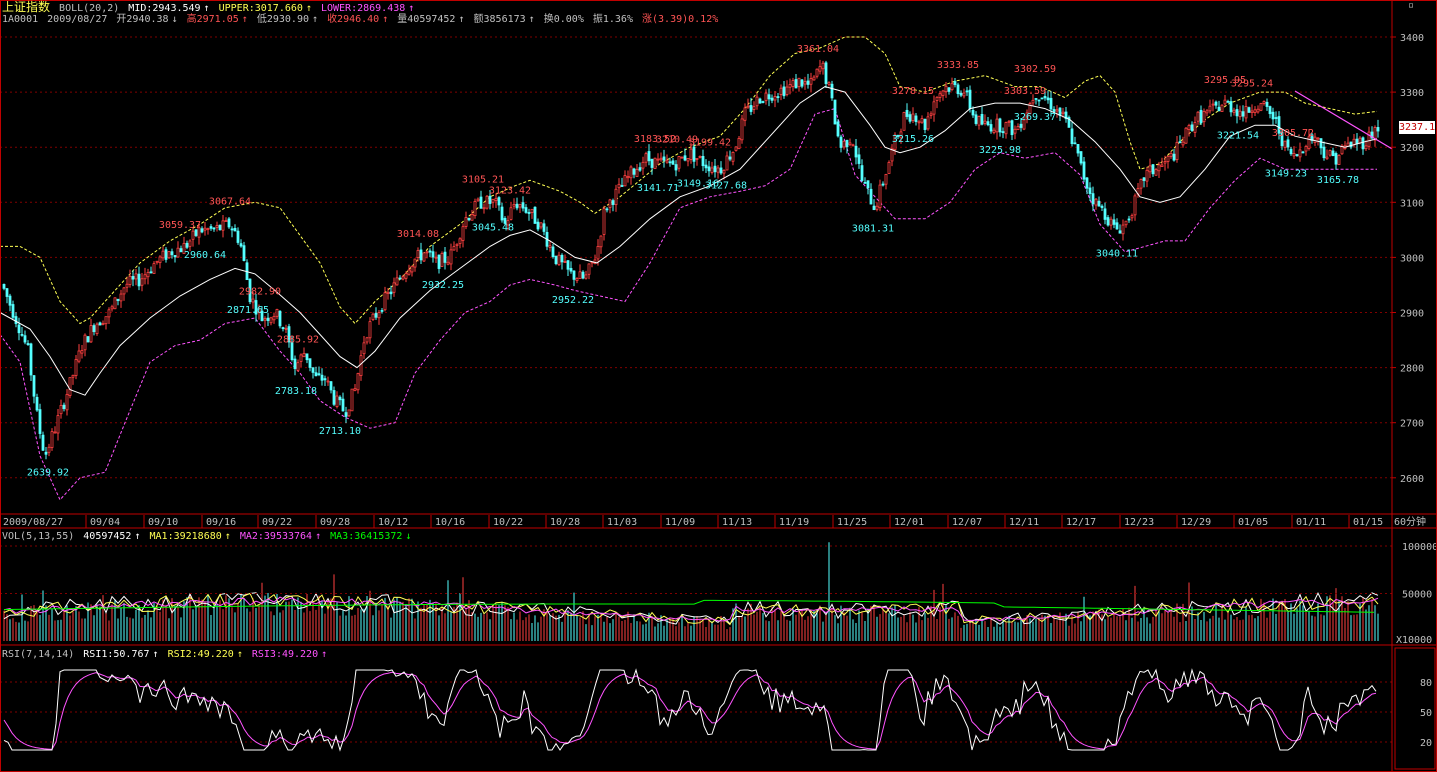  What do you see at coordinates (1338, 180) in the screenshot?
I see `price-annotation: 3165.78` at bounding box center [1338, 180].